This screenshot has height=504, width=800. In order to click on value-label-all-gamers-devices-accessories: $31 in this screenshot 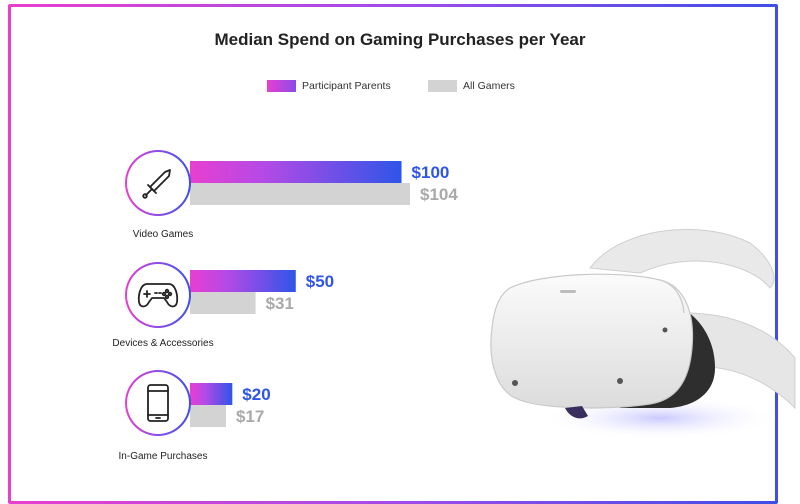, I will do `click(280, 303)`.